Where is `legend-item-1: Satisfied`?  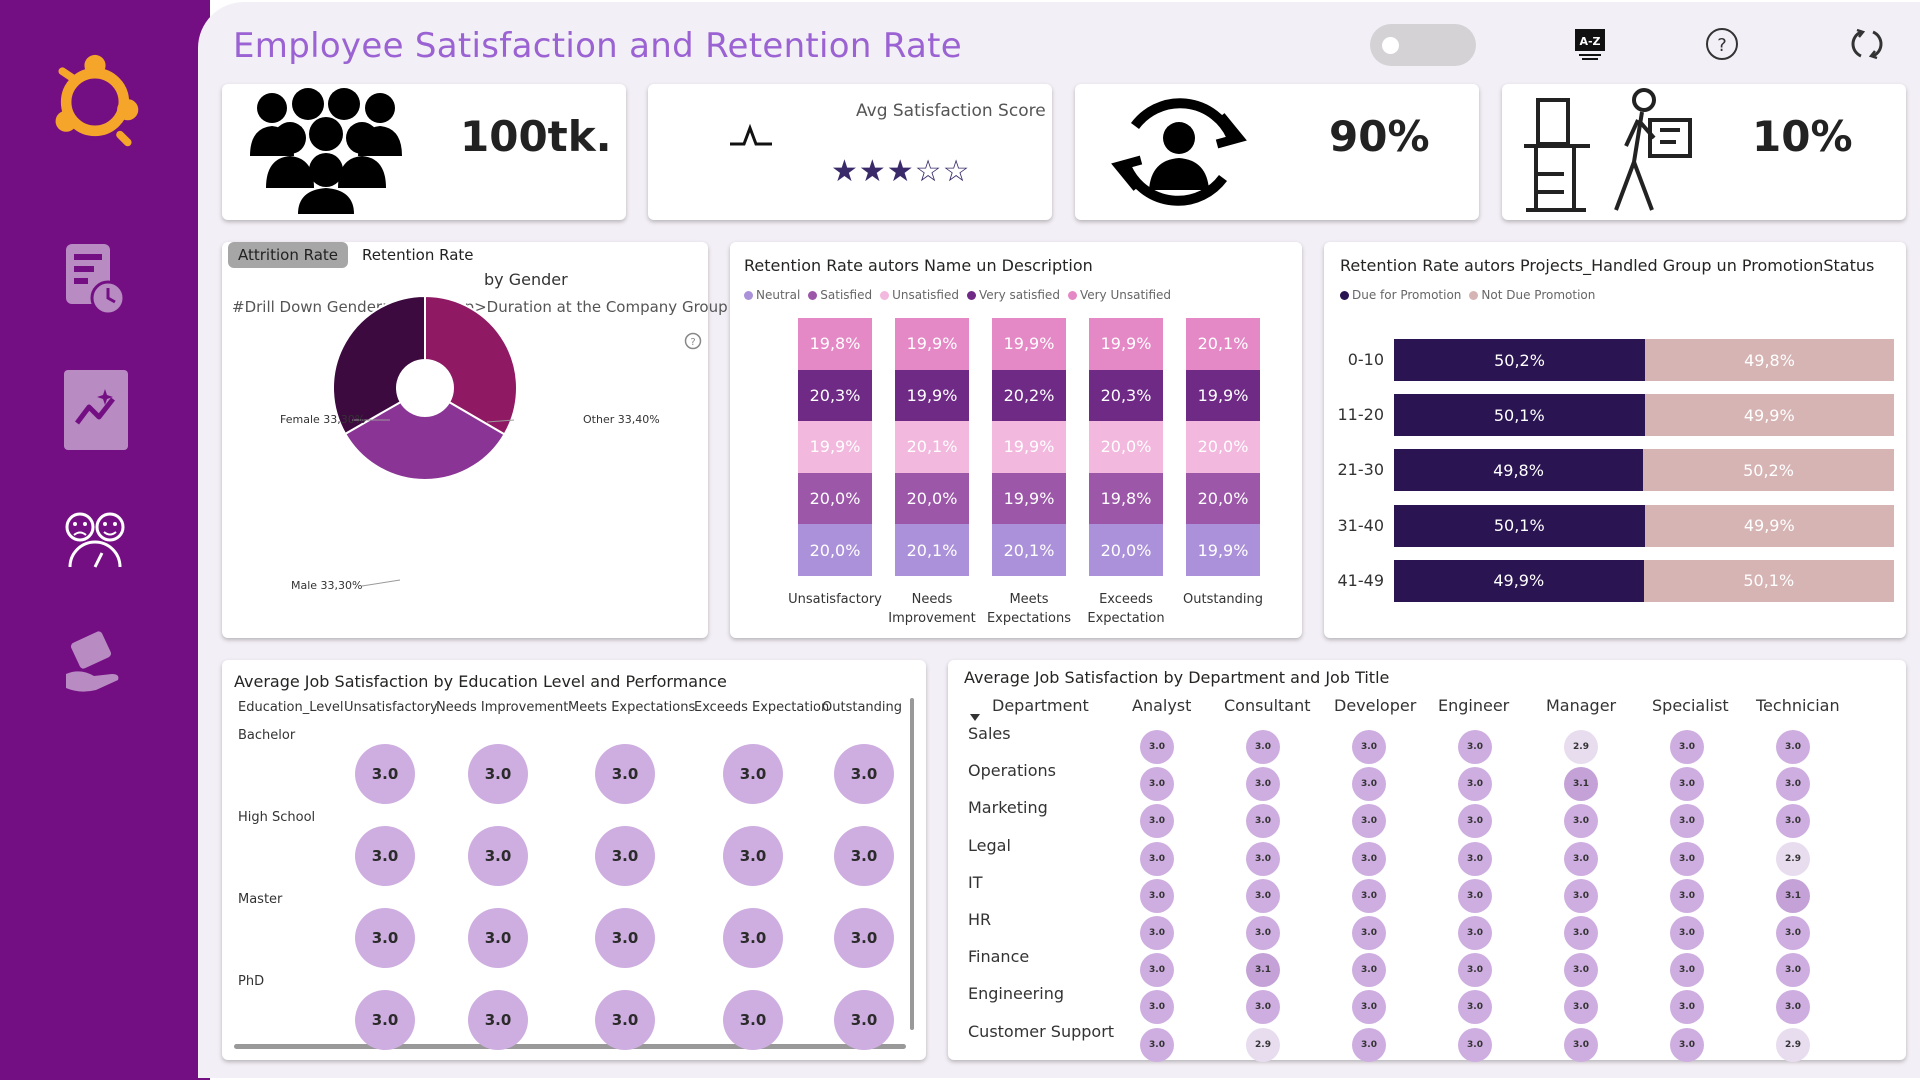
legend-item-1: Satisfied is located at coordinates (840, 295).